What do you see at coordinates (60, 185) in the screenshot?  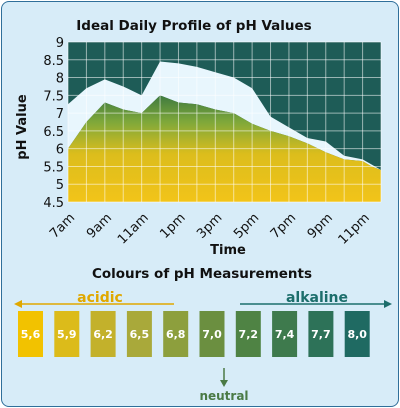 I see `y-tick-label: 5` at bounding box center [60, 185].